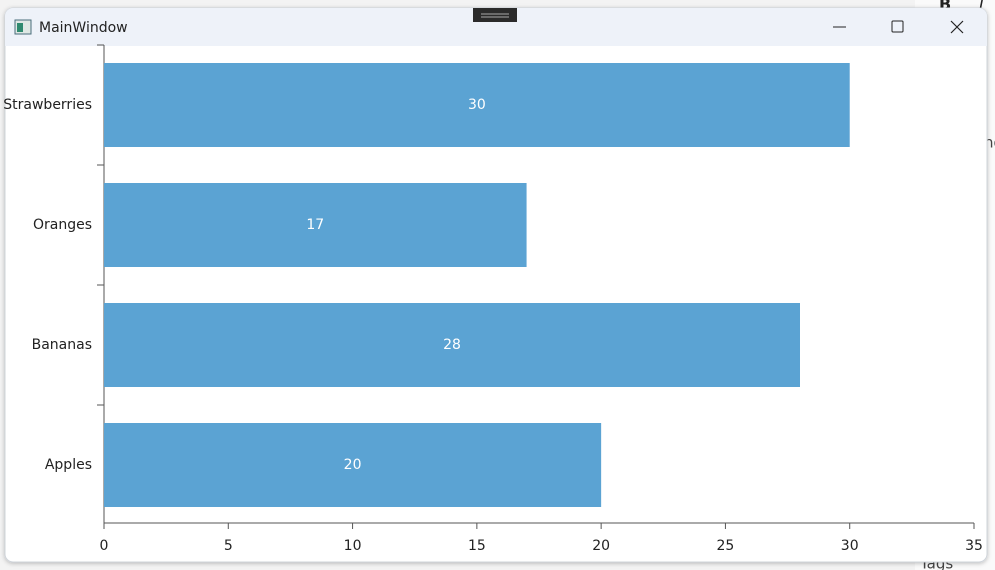  Describe the element at coordinates (850, 546) in the screenshot. I see `x-tick-label: 30` at that location.